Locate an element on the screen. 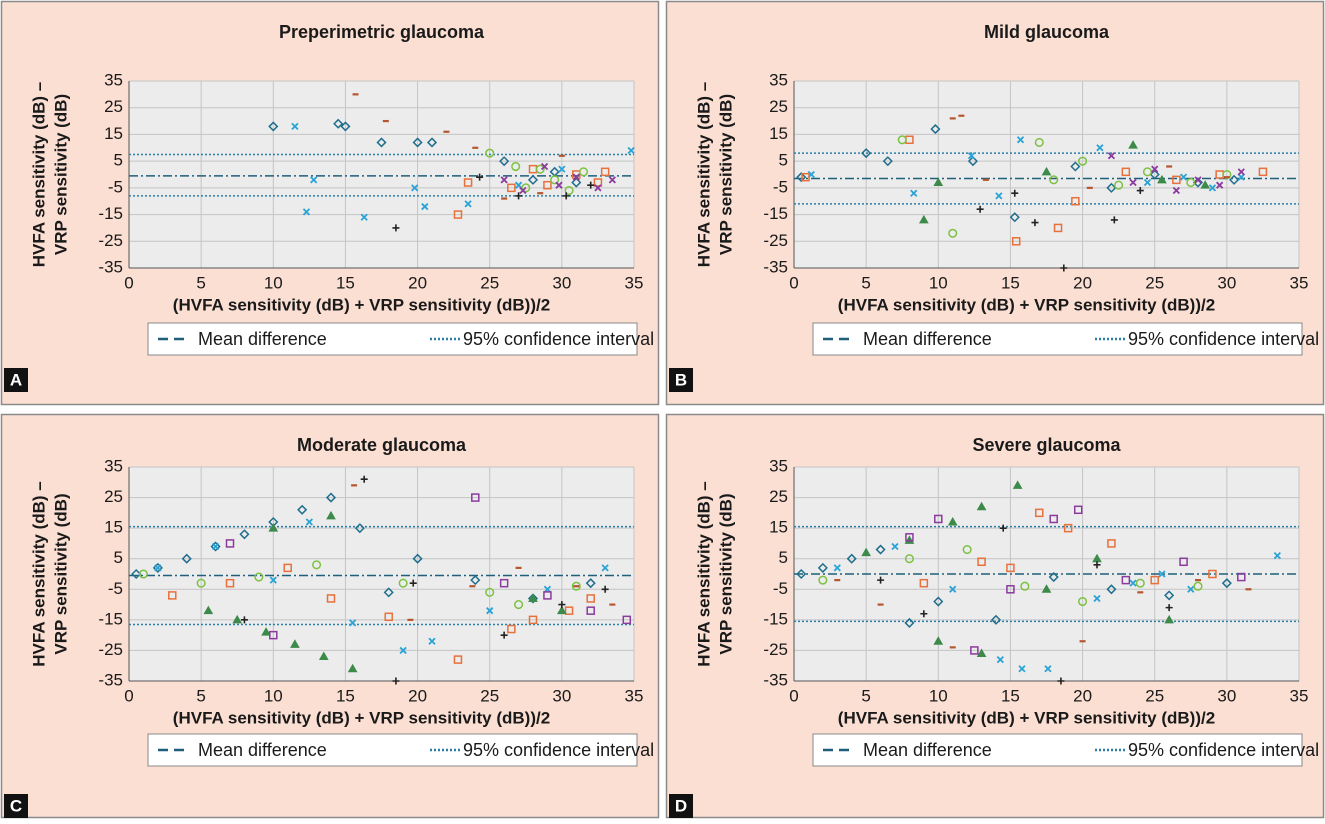  x-tick-label: 35 is located at coordinates (634, 695).